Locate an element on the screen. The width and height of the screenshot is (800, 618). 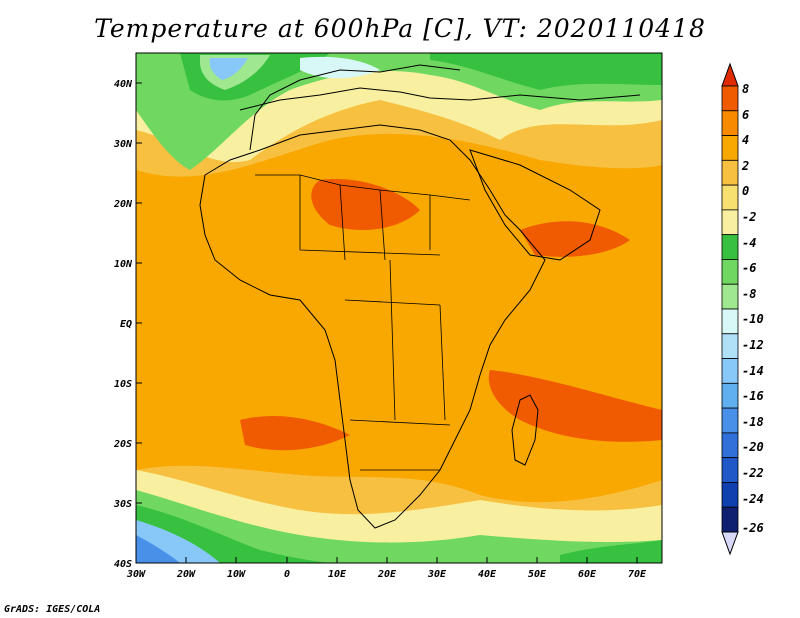
colorbar-label: 8 is located at coordinates (745, 89).